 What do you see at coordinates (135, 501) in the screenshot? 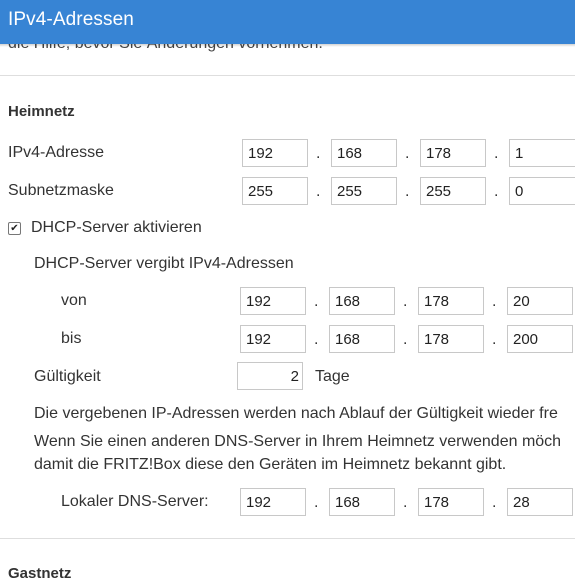
I see `local-dns-server-label: Lokaler DNS-Server:` at bounding box center [135, 501].